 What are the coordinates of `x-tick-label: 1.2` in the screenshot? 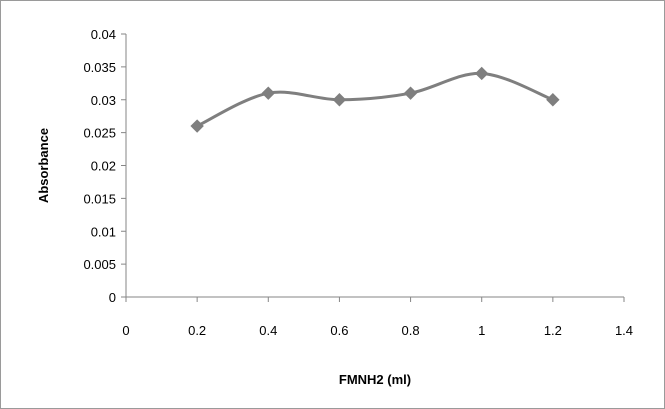 It's located at (553, 330).